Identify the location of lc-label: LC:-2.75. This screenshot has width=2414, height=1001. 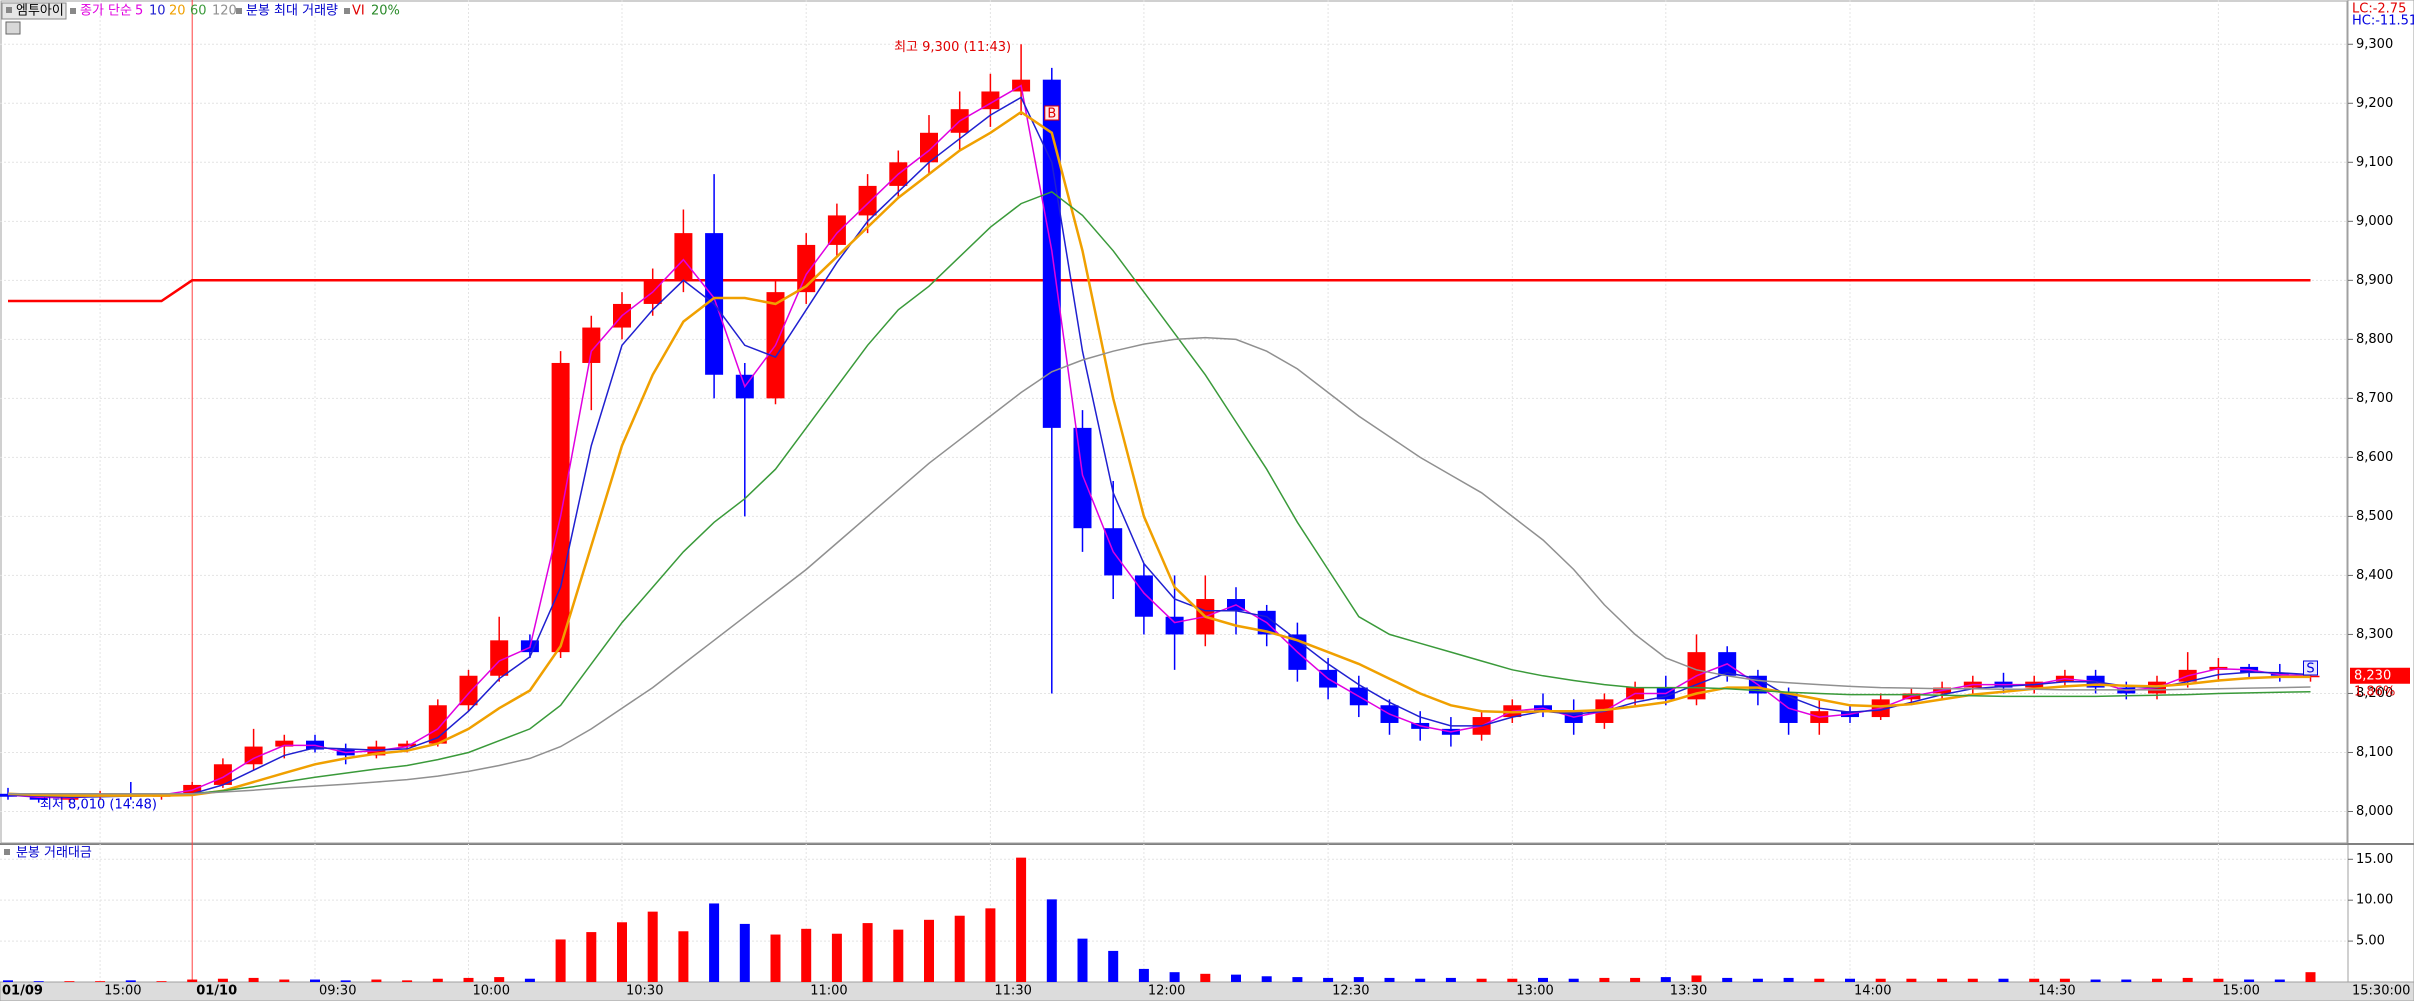
(2379, 9).